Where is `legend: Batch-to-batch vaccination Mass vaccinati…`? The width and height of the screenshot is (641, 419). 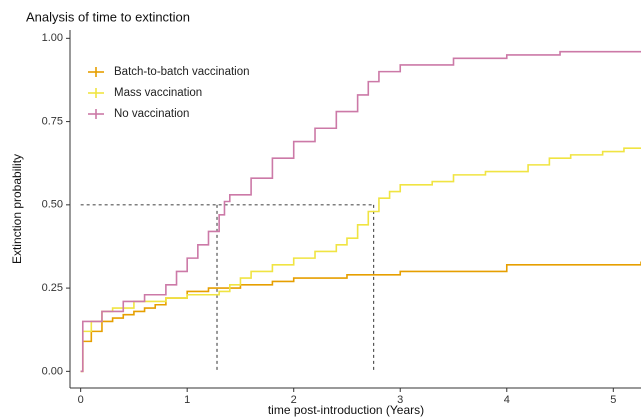
legend: Batch-to-batch vaccination Mass vaccinati… is located at coordinates (169, 93).